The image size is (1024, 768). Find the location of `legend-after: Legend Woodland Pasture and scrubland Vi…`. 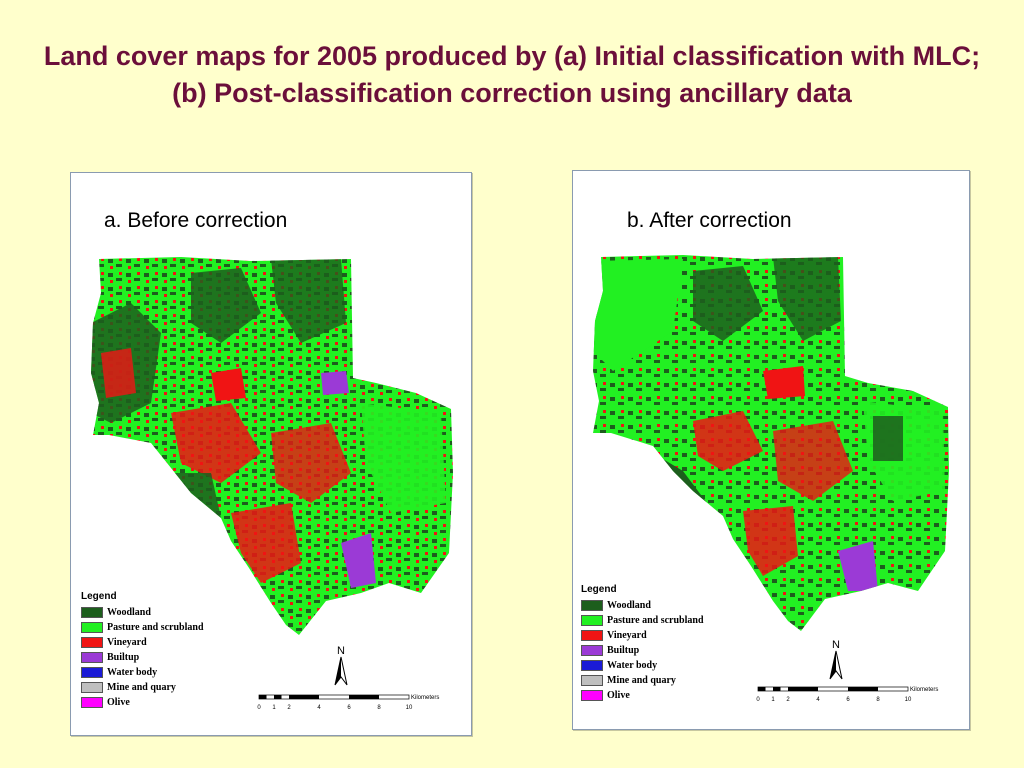

legend-after: Legend Woodland Pasture and scrubland Vi… is located at coordinates (642, 643).